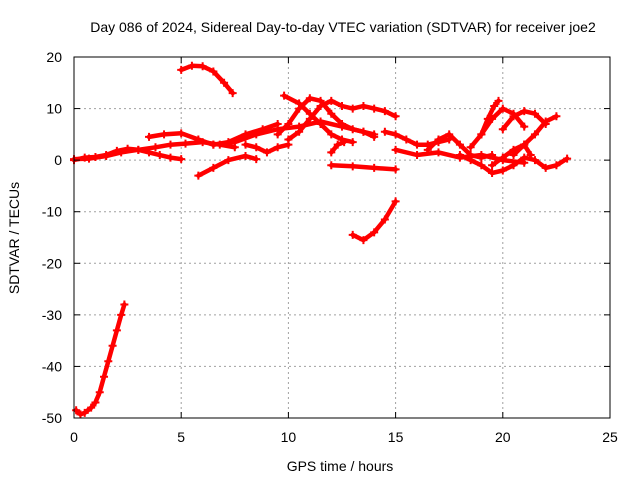  What do you see at coordinates (52, 366) in the screenshot?
I see `y-tick-label: -40` at bounding box center [52, 366].